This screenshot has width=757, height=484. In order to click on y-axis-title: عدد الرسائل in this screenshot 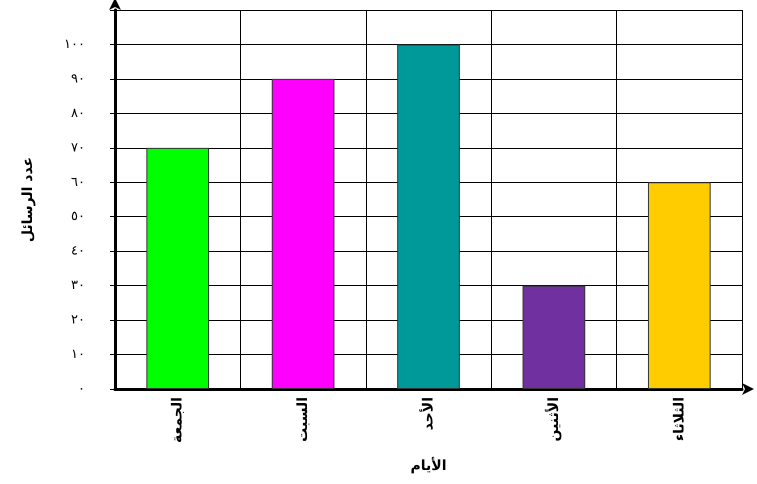, I will do `click(28, 199)`.